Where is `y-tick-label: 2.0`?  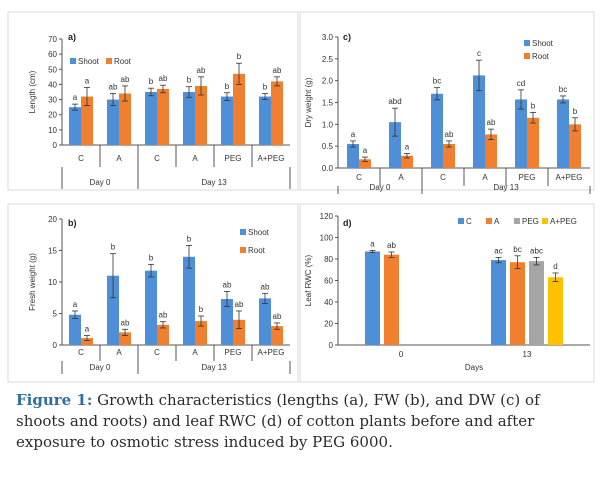
y-tick-label: 2.0 is located at coordinates (328, 81).